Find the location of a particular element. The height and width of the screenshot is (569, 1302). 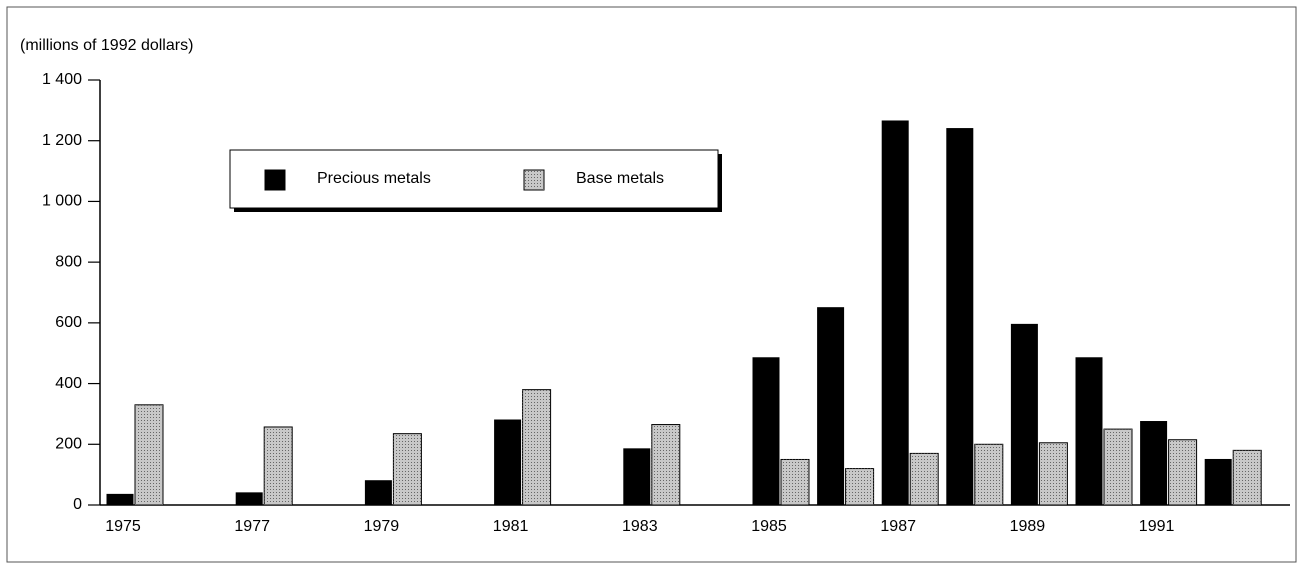

y-tick-label: 1 200 is located at coordinates (62, 140).